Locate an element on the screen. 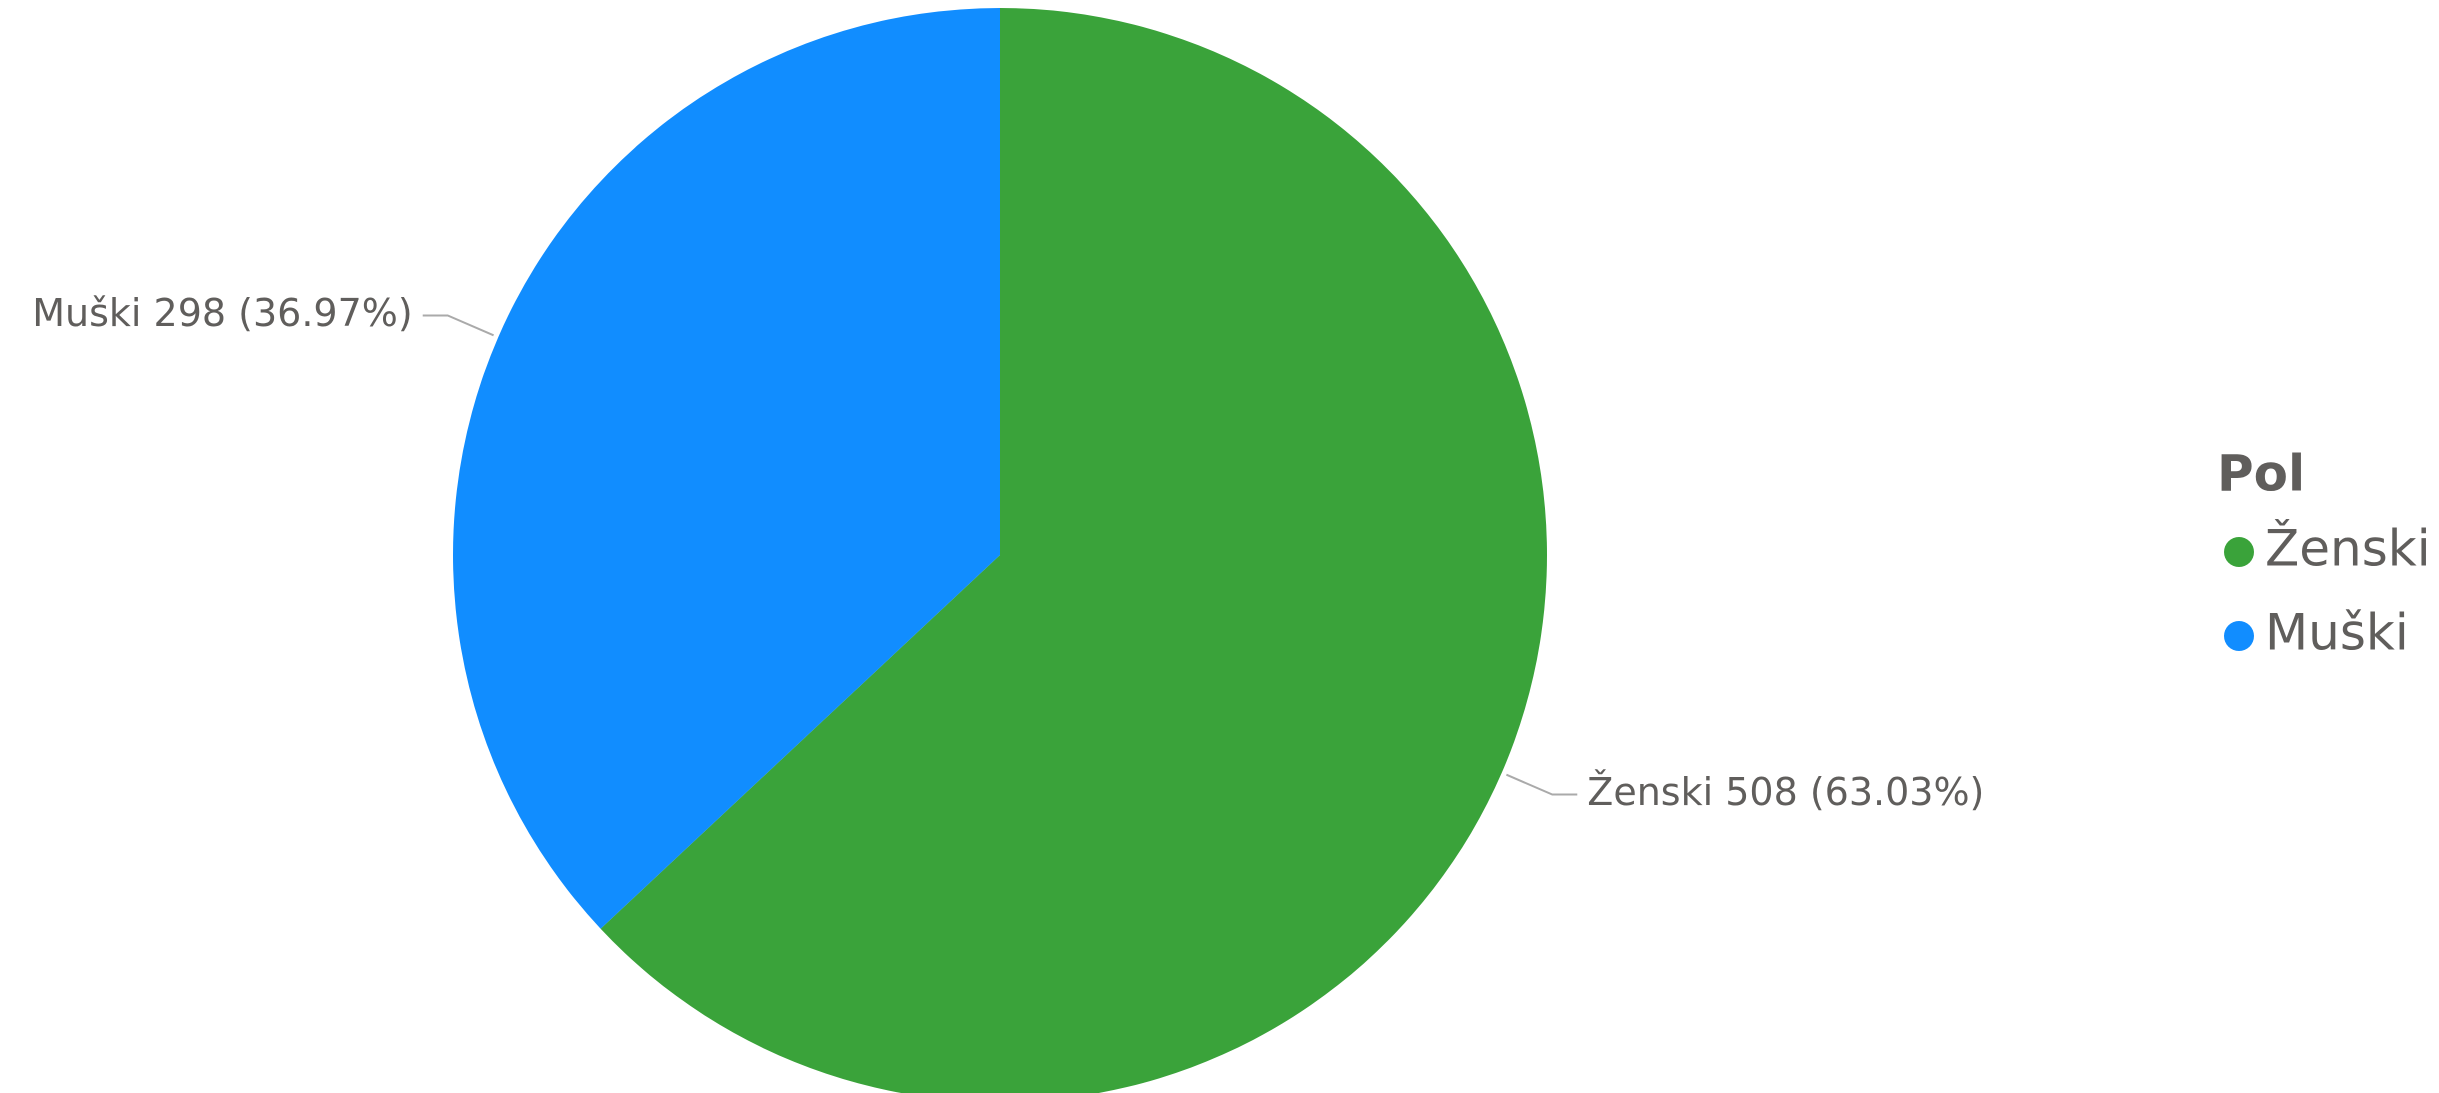  data-label: Ženski 508 (63.03%) is located at coordinates (1785, 792).